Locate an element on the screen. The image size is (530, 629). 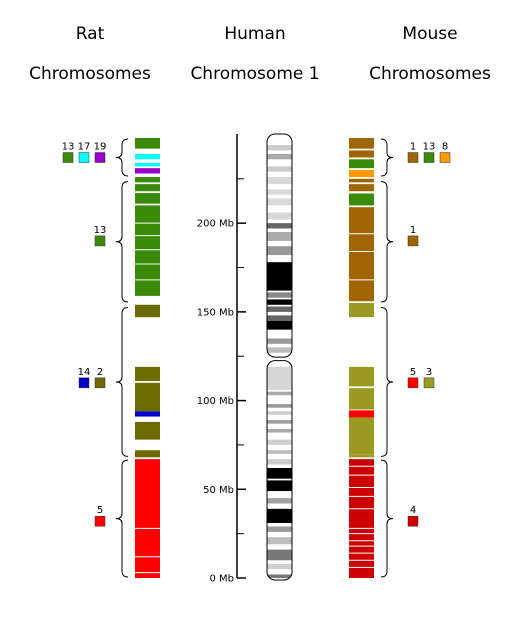
mouse-key-label: 3 is located at coordinates (429, 372).